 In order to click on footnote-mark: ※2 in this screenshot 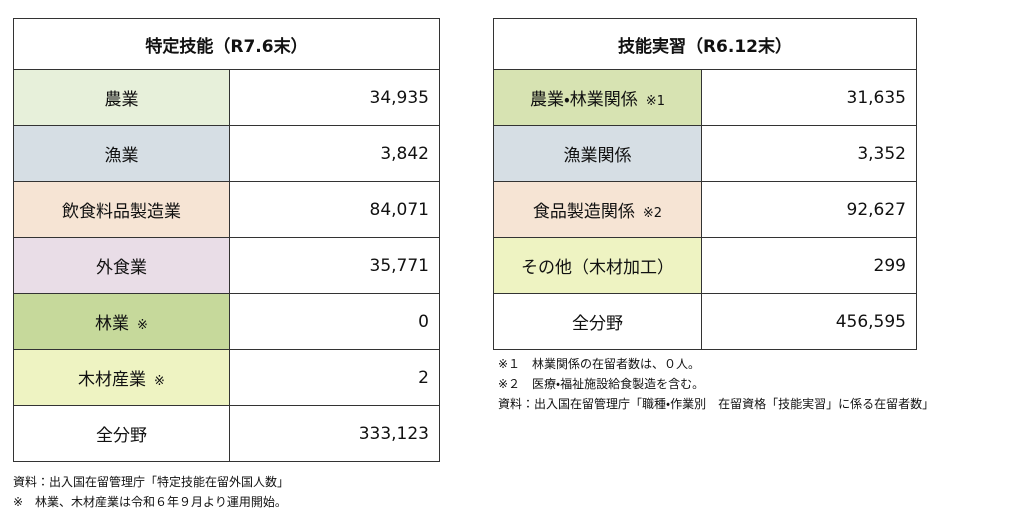, I will do `click(652, 213)`.